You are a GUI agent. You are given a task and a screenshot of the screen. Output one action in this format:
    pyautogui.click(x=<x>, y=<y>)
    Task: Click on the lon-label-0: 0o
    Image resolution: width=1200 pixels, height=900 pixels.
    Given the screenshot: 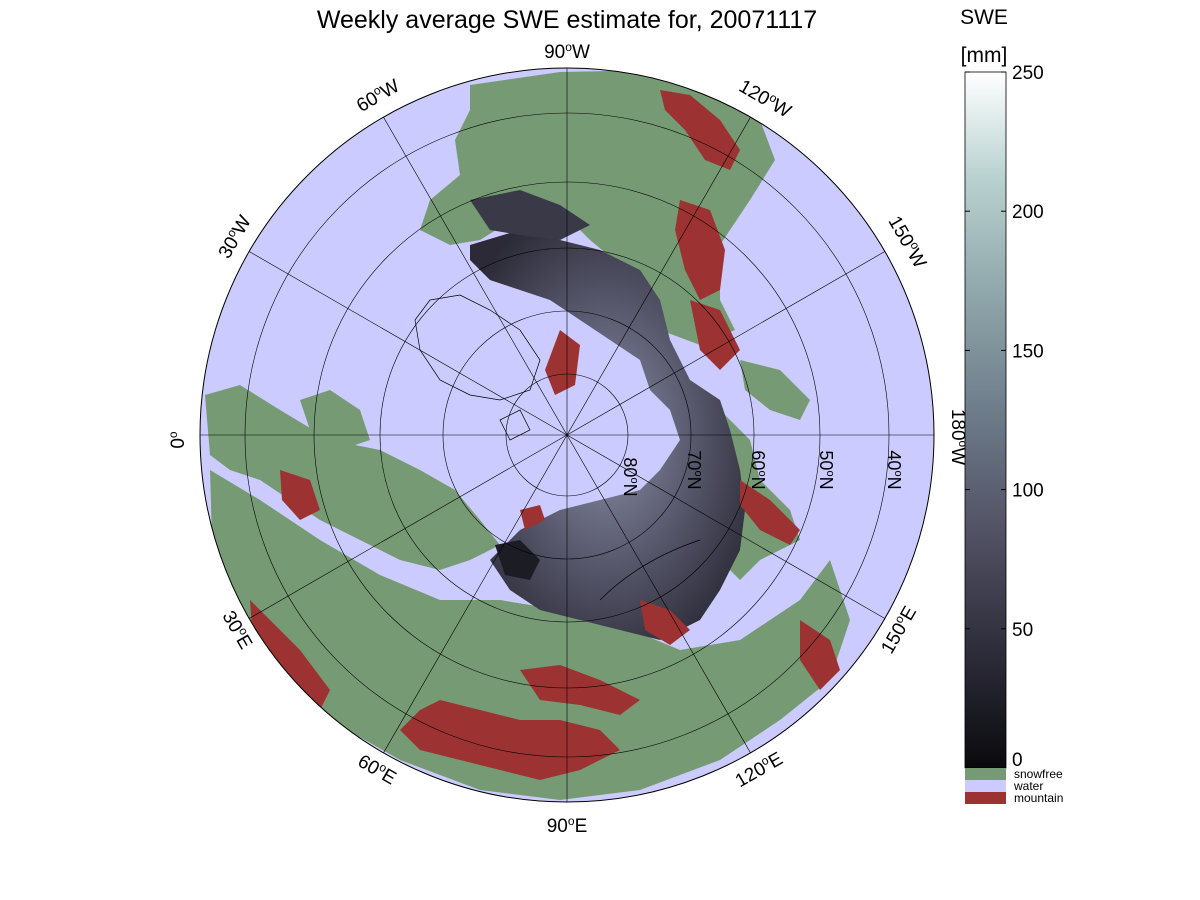 What is the action you would take?
    pyautogui.click(x=177, y=440)
    